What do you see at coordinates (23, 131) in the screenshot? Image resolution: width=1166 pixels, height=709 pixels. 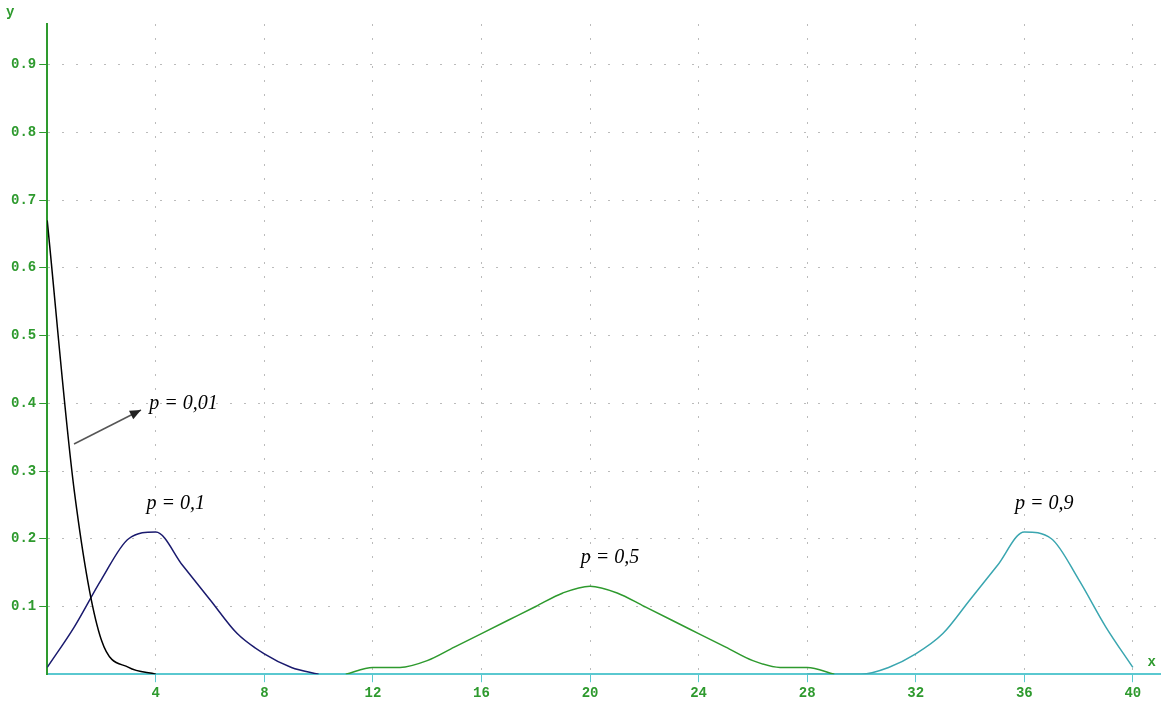 I see `y-tick-label: 0.8` at bounding box center [23, 131].